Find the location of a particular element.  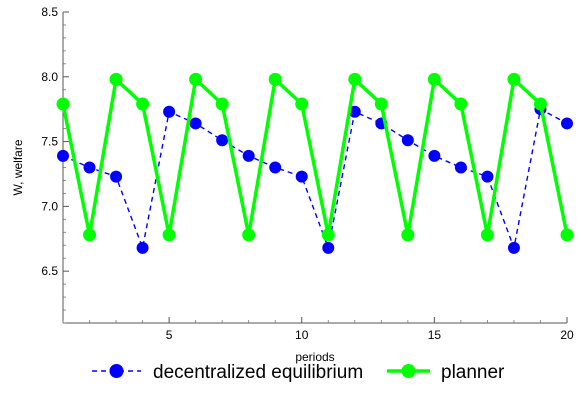

y-tick-label: 8.0 is located at coordinates (49, 77).